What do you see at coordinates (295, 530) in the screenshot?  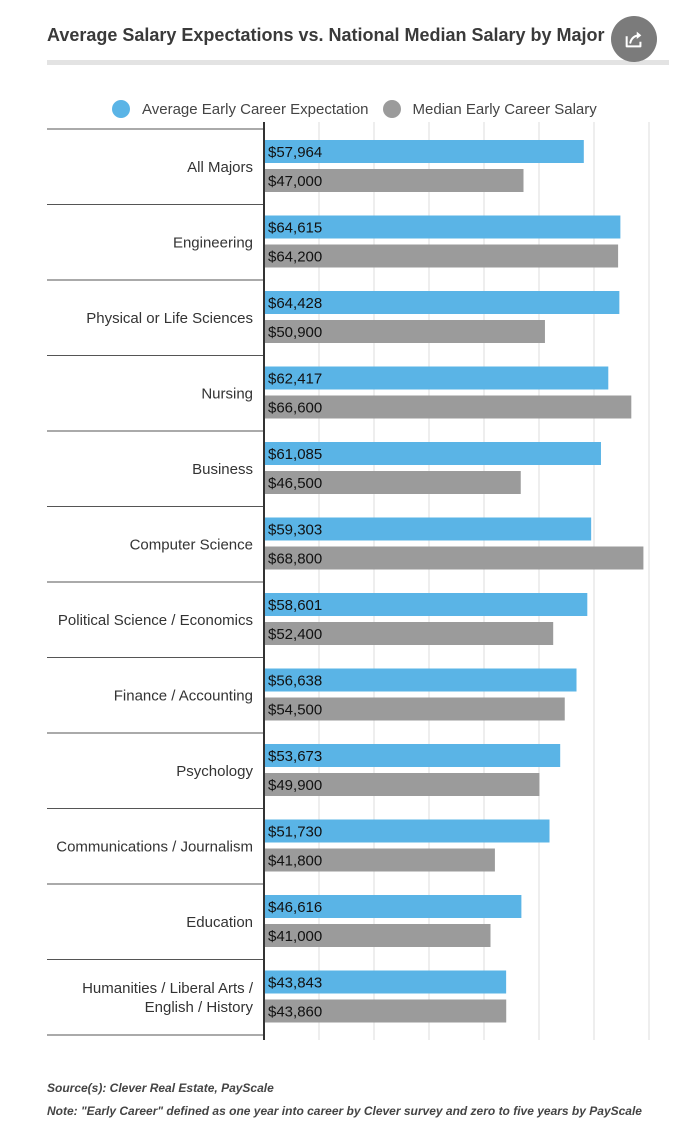 I see `data-label-expectation: $59,303` at bounding box center [295, 530].